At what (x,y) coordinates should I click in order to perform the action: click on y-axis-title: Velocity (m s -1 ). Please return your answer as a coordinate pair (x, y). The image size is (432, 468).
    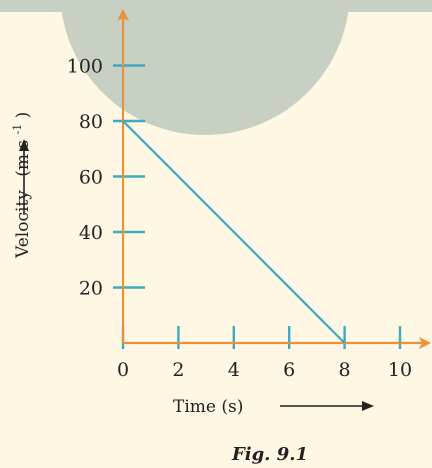
    Looking at the image, I should click on (19, 185).